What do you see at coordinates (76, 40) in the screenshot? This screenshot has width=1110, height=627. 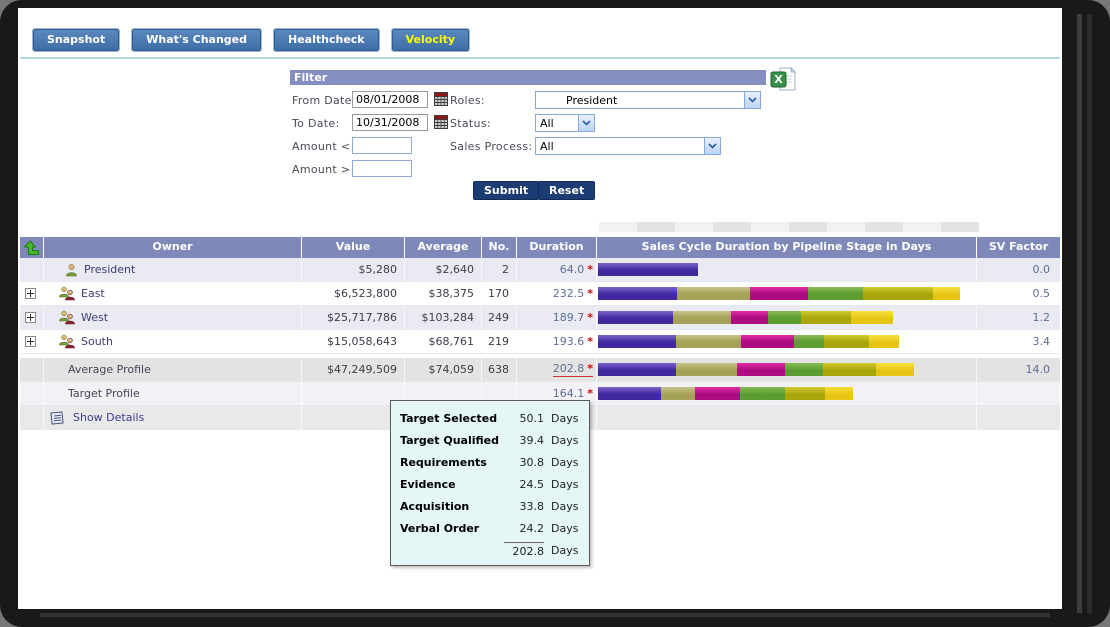 I see `tab-snapshot: Snapshot` at bounding box center [76, 40].